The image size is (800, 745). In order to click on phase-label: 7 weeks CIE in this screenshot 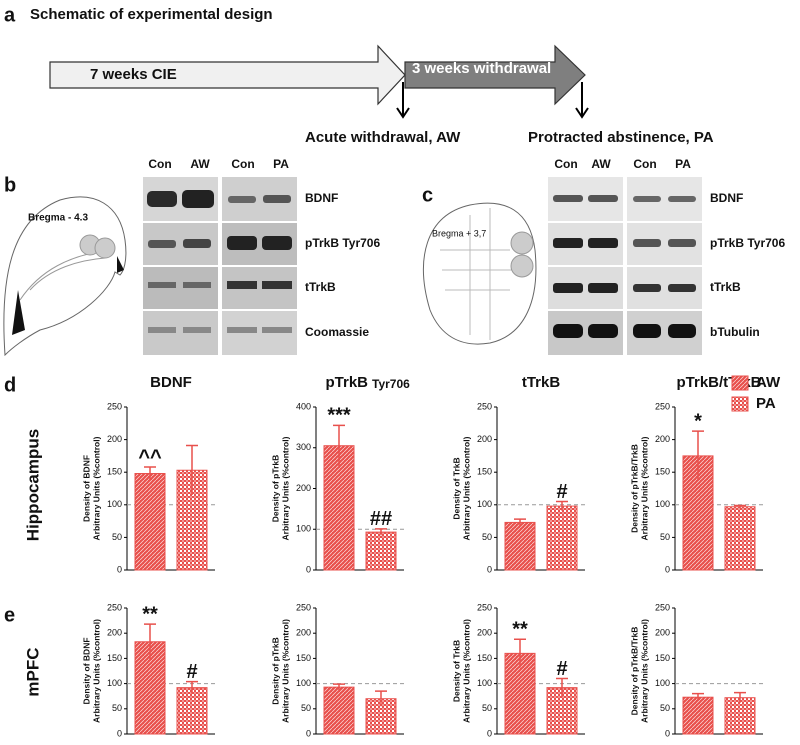, I will do `click(133, 74)`.